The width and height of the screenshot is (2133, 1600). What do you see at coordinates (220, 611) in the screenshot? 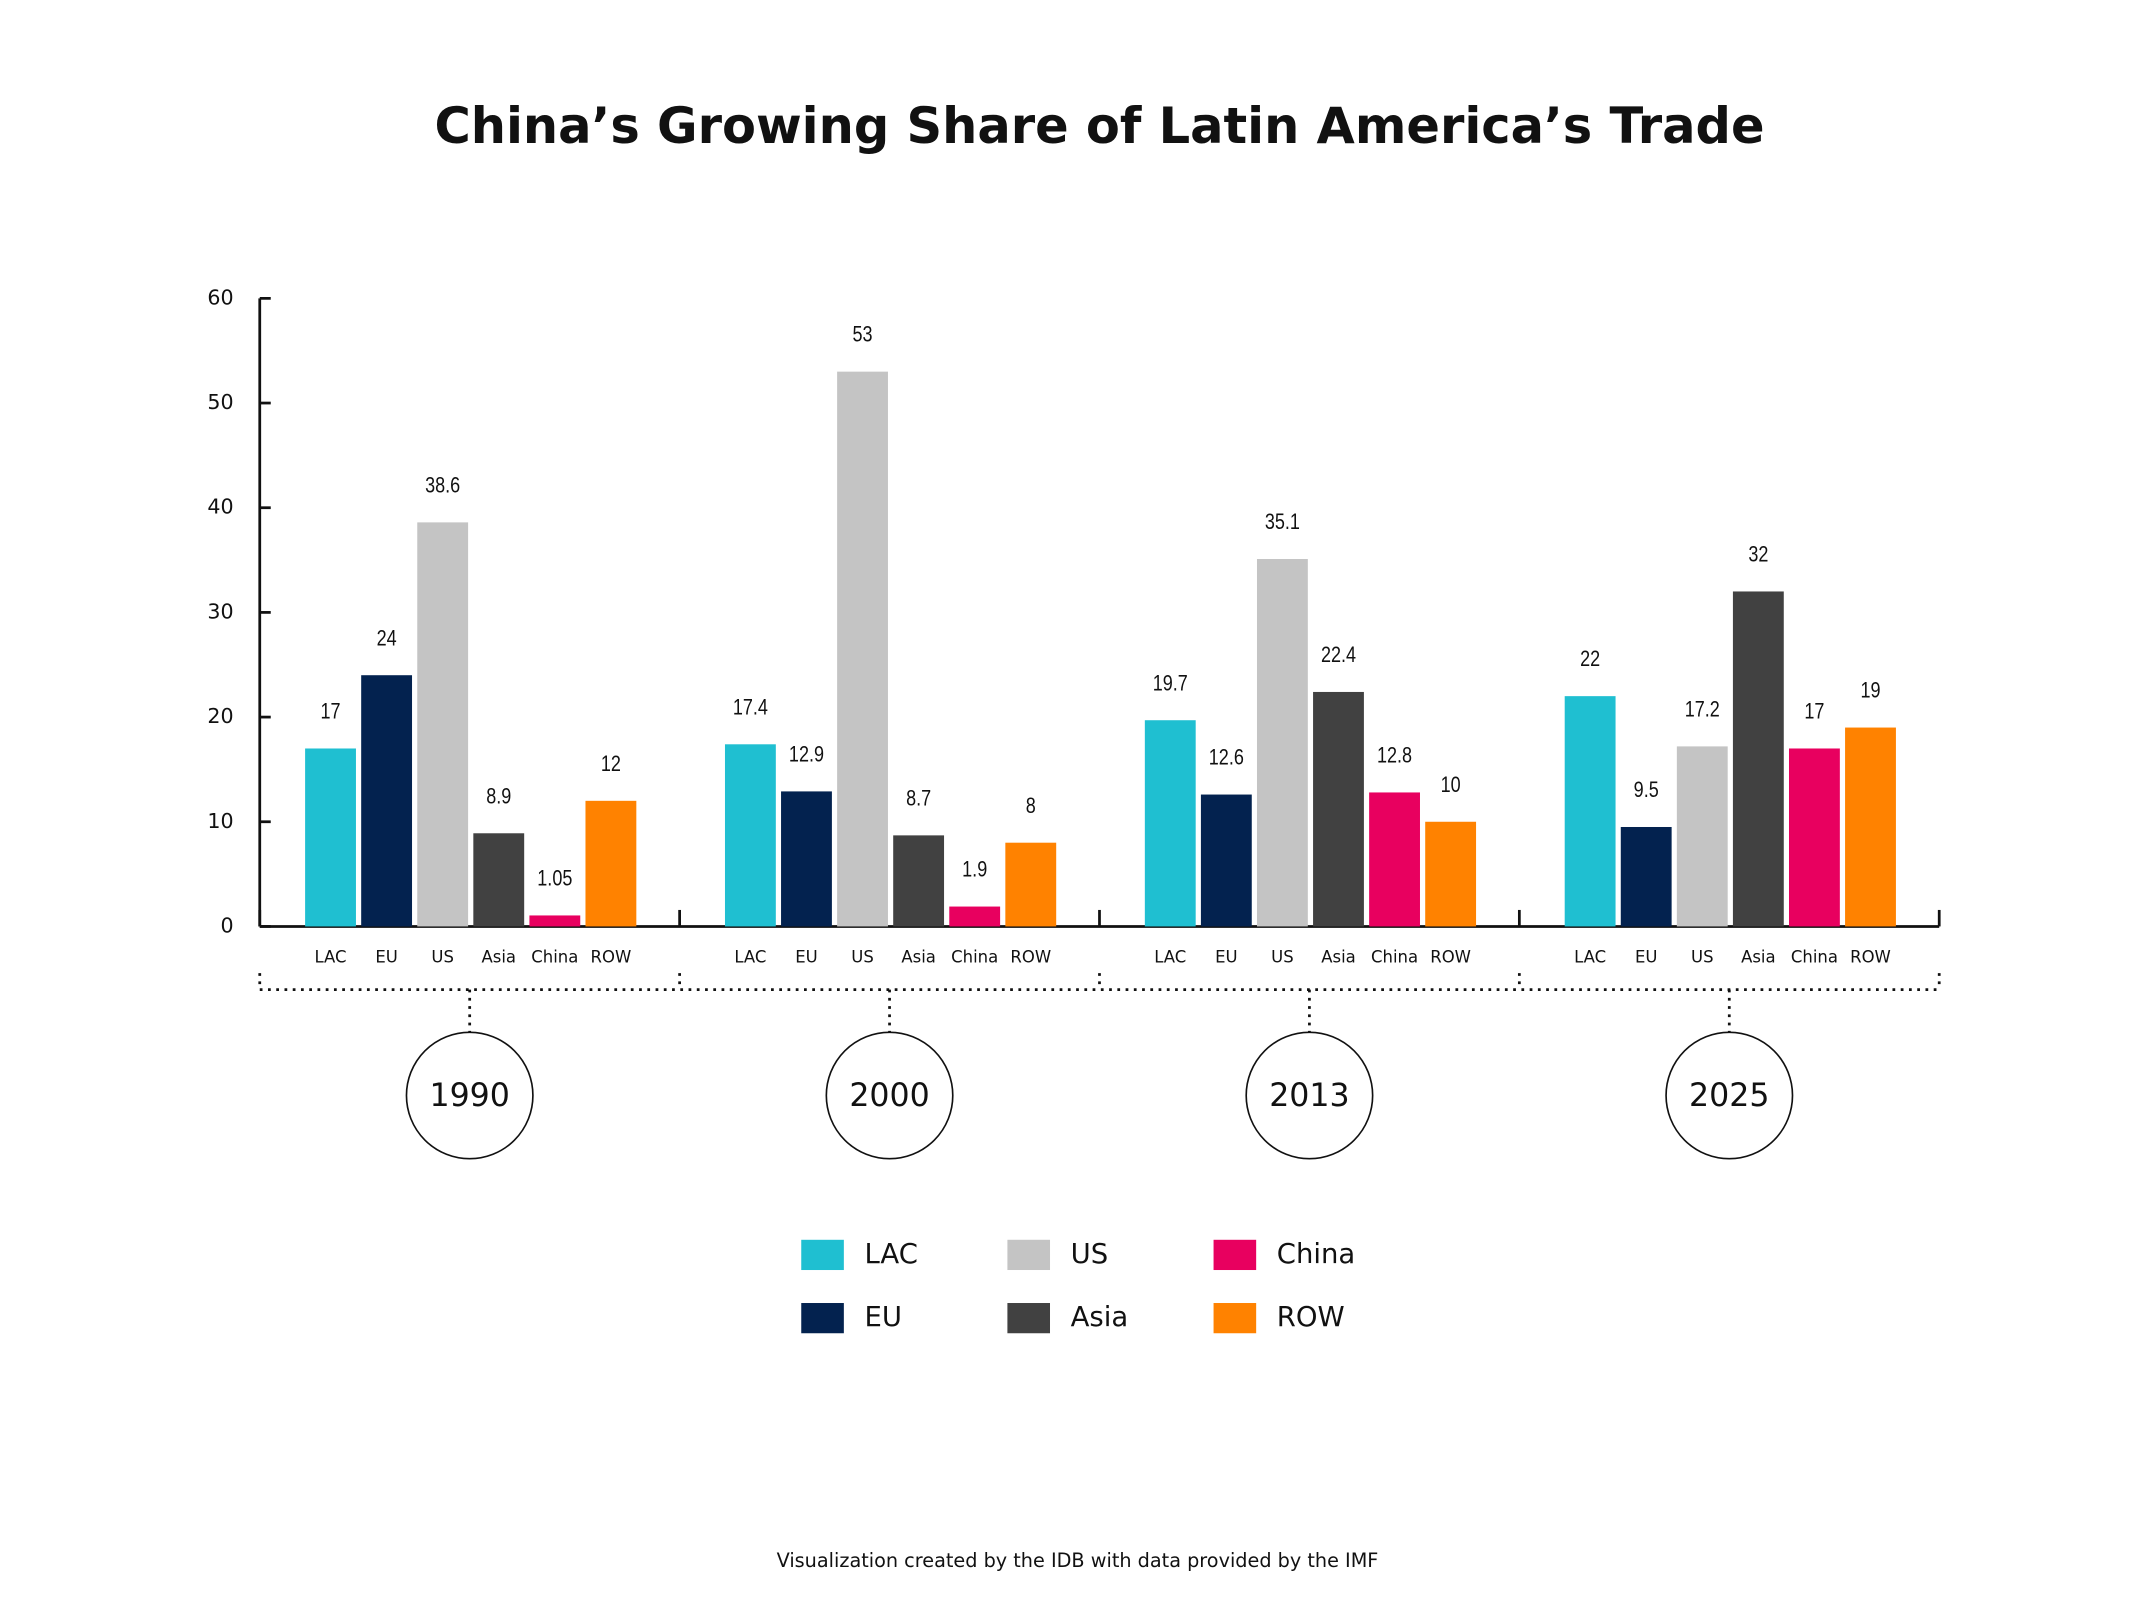
I see `y-tick-label: 30` at bounding box center [220, 611].